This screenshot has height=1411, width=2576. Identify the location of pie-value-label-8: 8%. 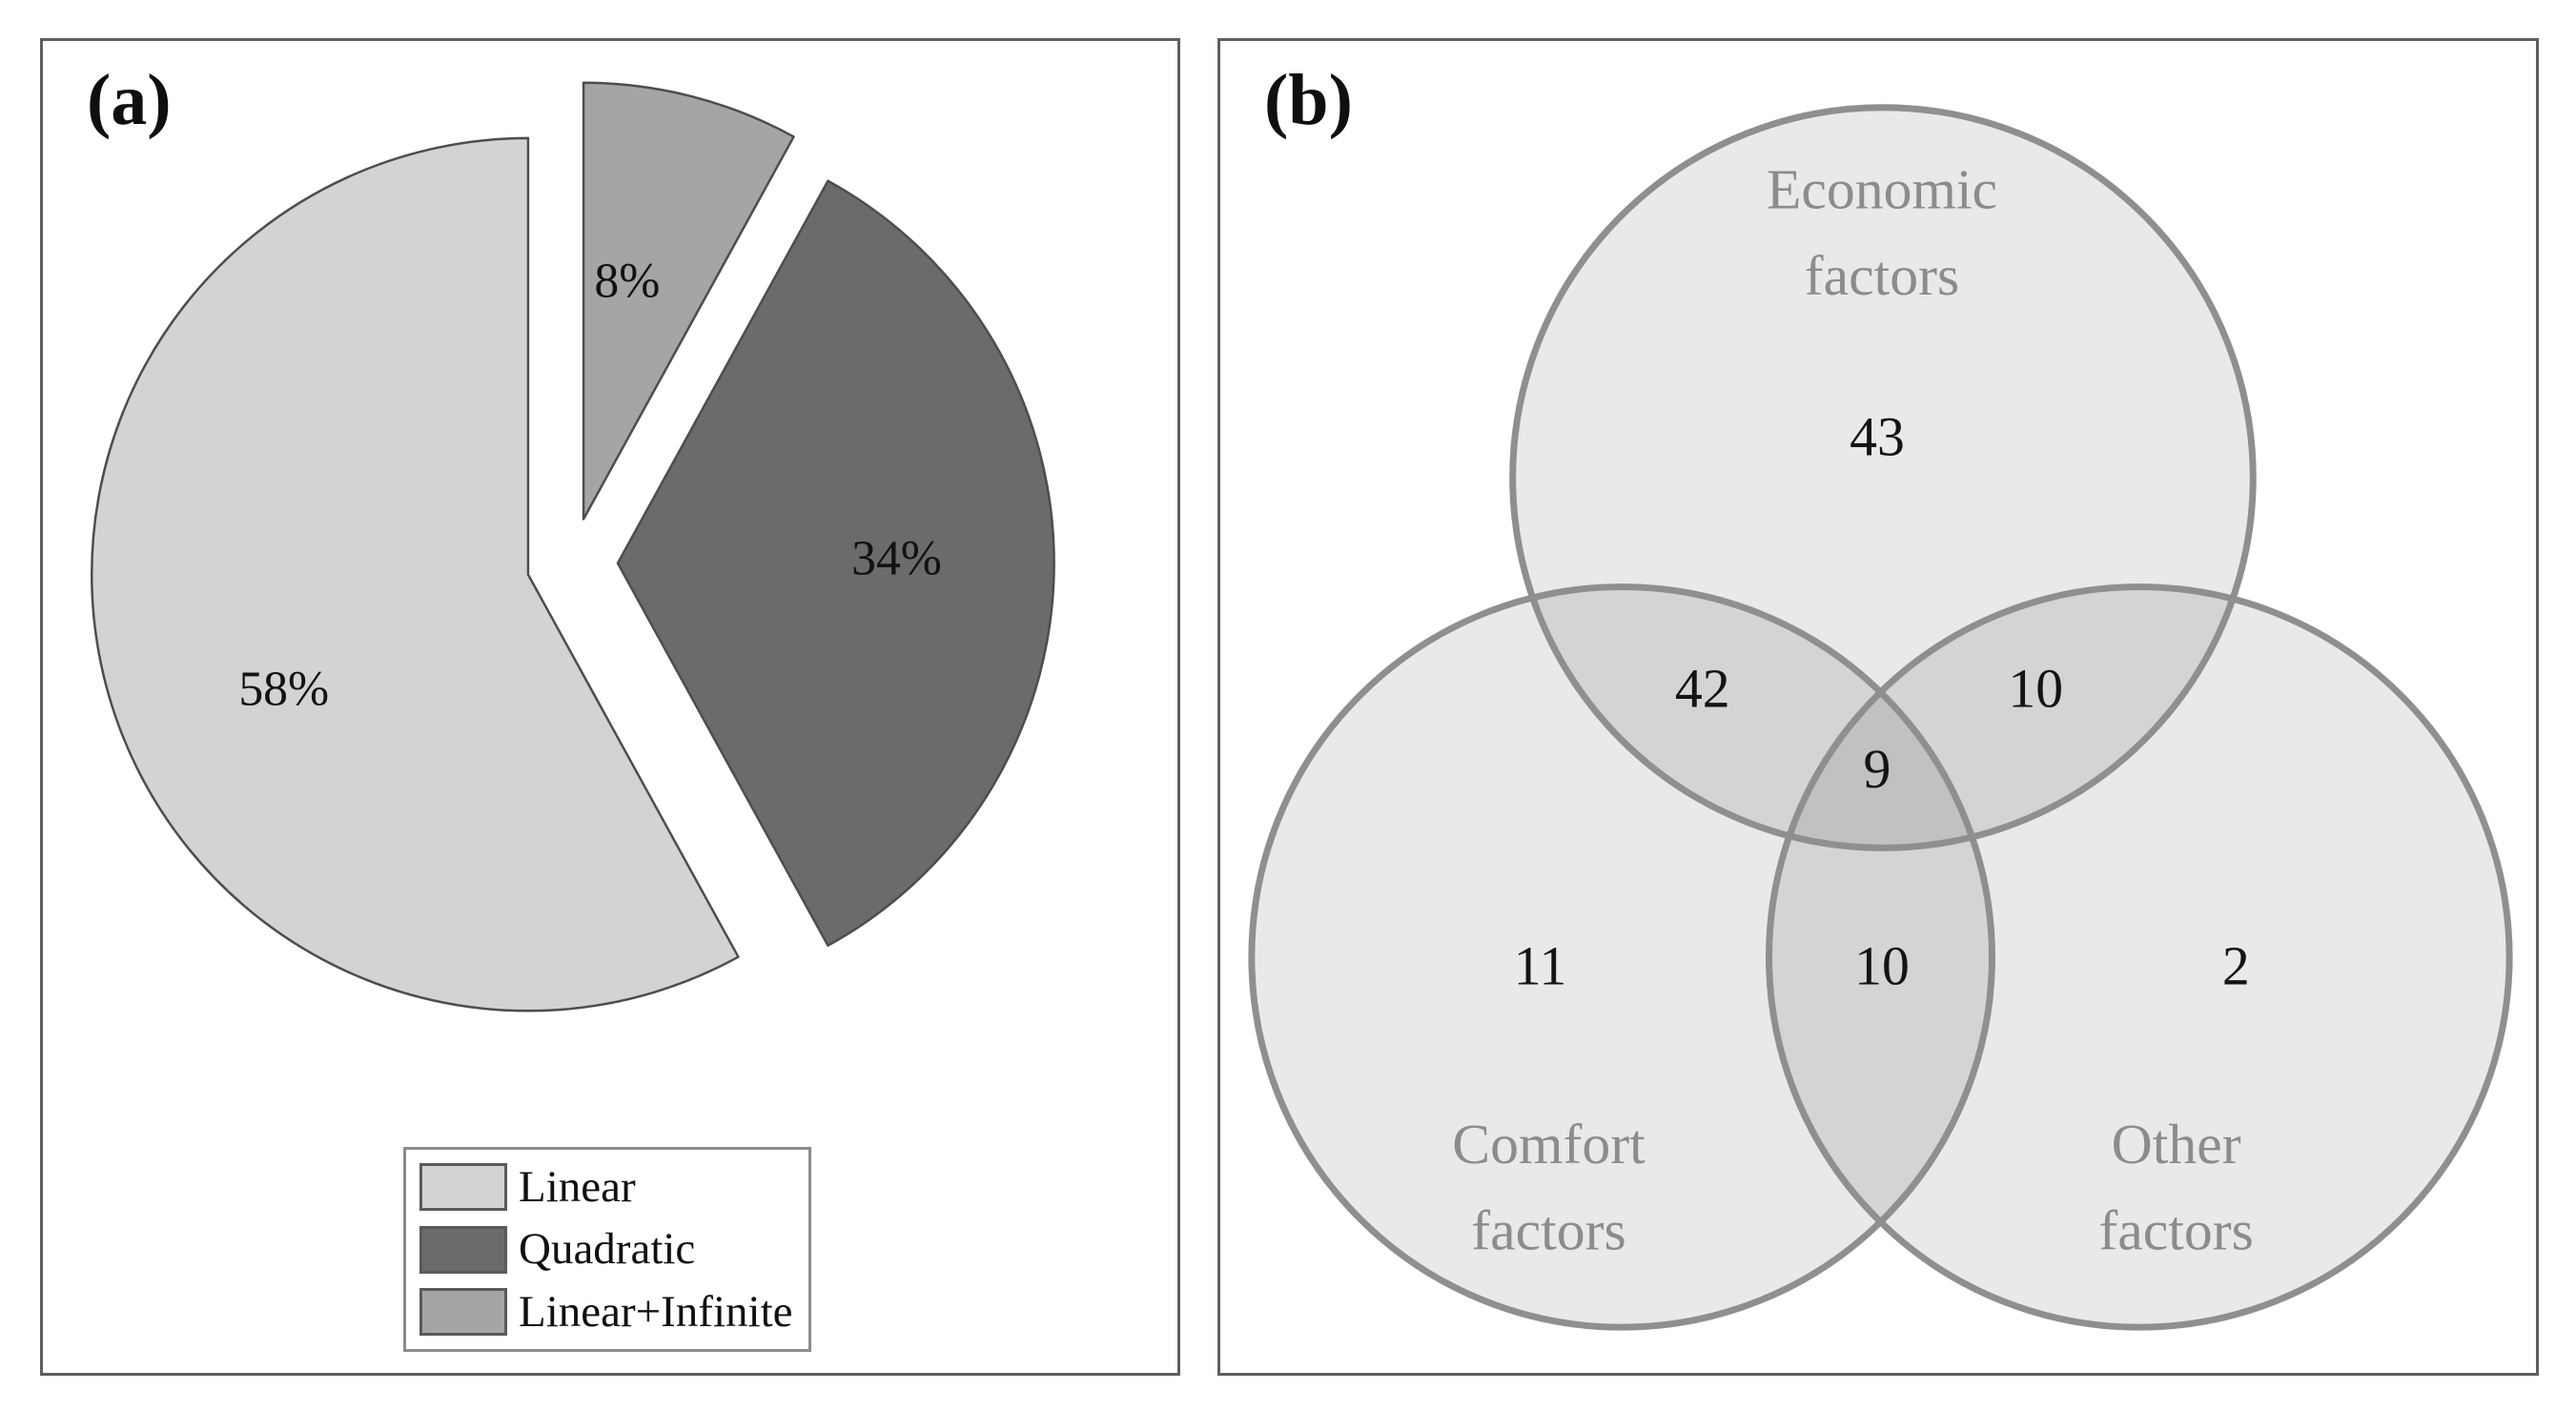
(627, 282).